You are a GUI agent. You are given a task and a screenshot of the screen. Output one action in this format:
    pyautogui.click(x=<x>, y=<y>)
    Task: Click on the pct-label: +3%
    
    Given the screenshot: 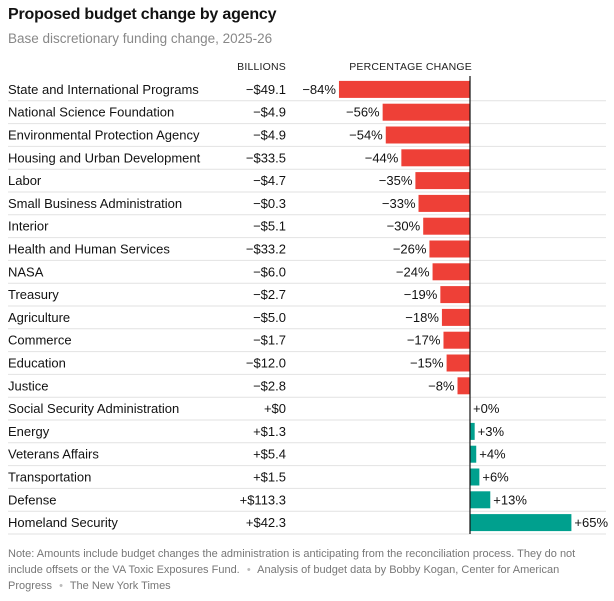 What is the action you would take?
    pyautogui.click(x=491, y=431)
    